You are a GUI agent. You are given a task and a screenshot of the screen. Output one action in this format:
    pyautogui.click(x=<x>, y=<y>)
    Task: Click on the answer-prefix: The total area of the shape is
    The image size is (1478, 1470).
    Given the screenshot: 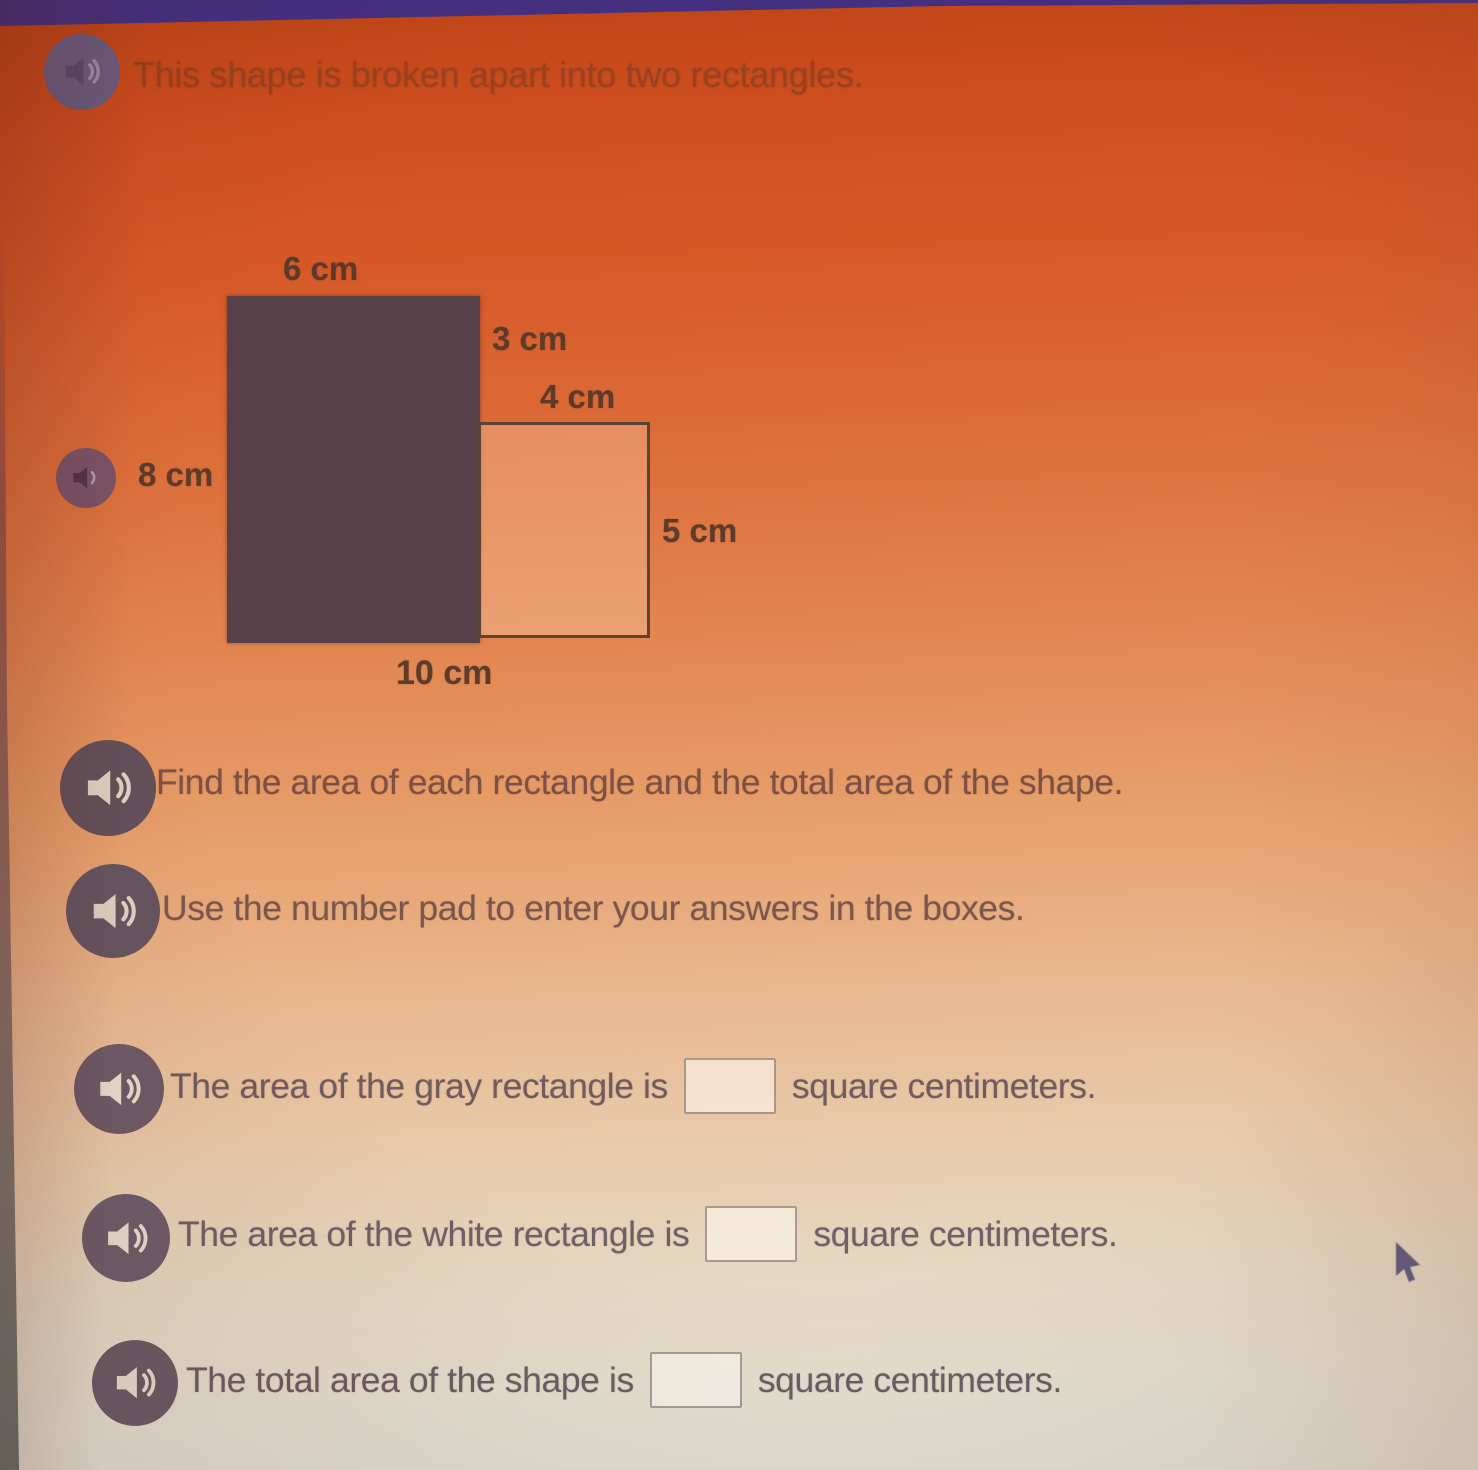 What is the action you would take?
    pyautogui.click(x=410, y=1379)
    